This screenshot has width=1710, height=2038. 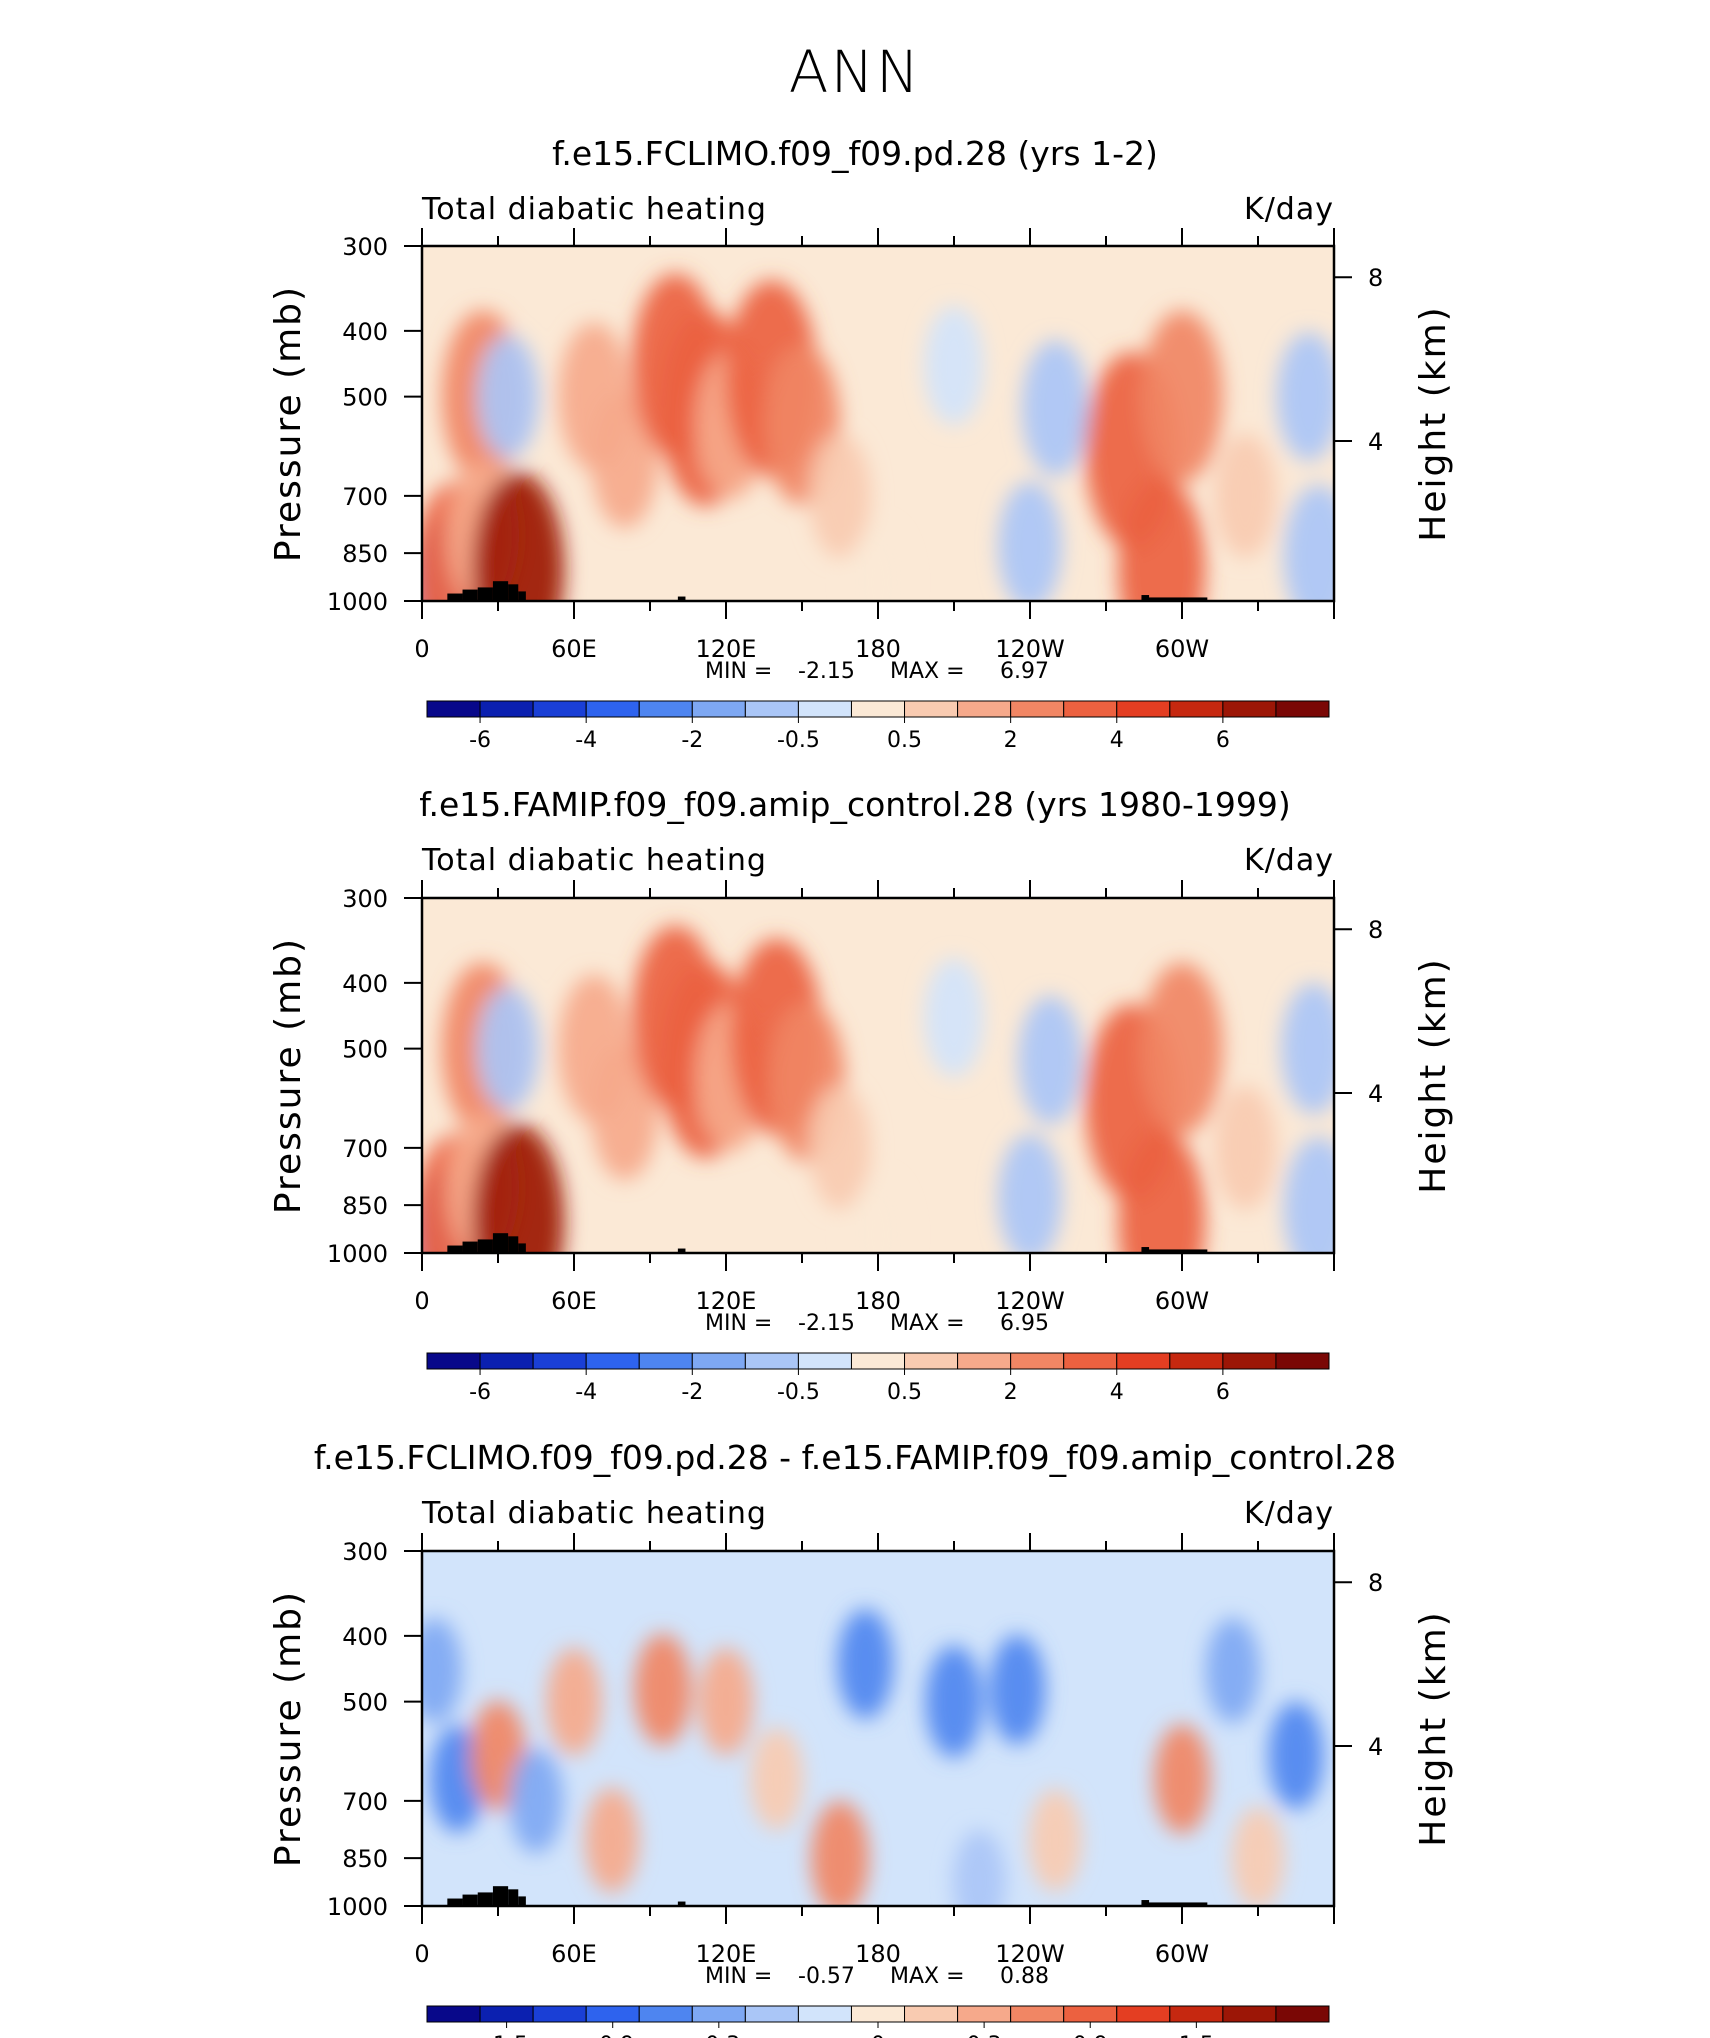 I want to click on x-tick-label: 60W, so click(x=1182, y=1301).